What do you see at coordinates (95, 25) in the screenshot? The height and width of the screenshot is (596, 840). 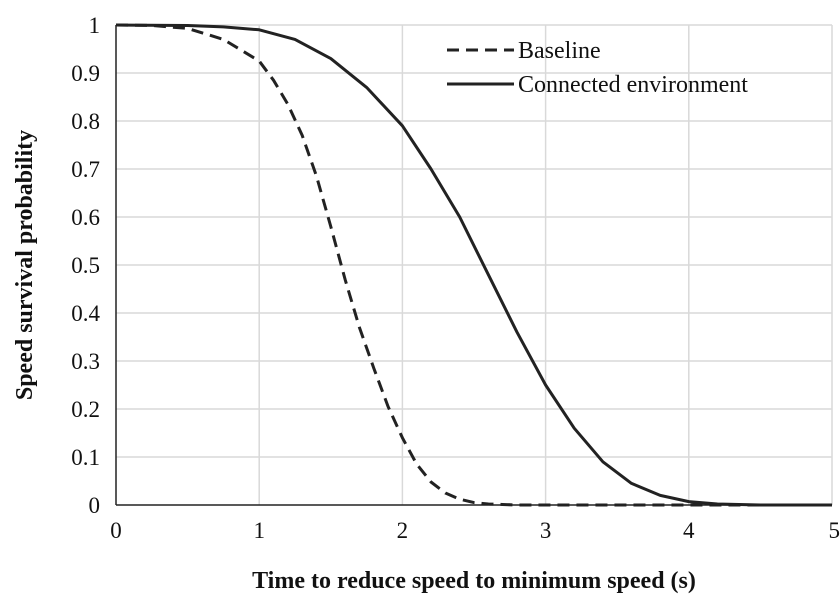 I see `y-tick-label: 1` at bounding box center [95, 25].